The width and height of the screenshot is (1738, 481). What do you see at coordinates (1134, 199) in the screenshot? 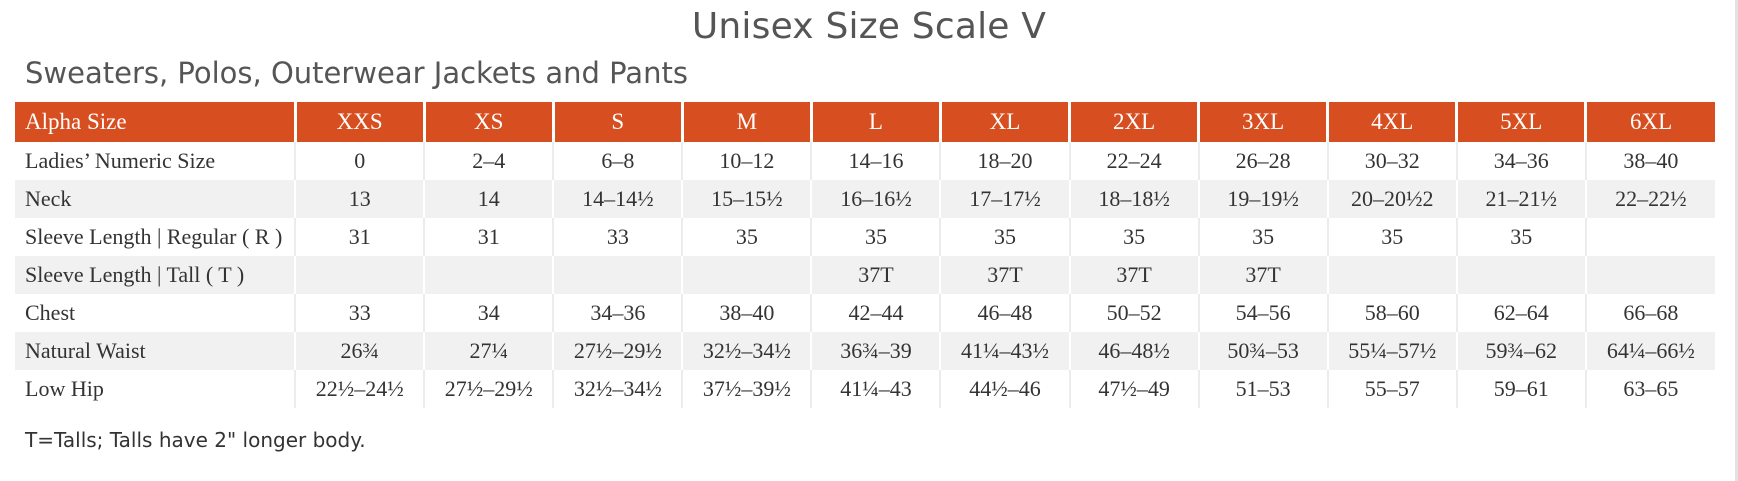
I see `table-cell: 18–18½` at bounding box center [1134, 199].